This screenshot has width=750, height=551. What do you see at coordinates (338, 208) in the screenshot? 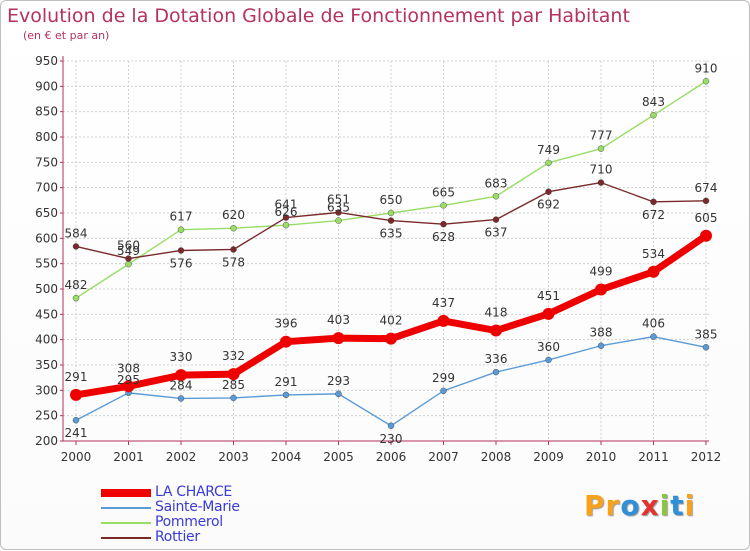
I see `data-label-pommerol: 635` at bounding box center [338, 208].